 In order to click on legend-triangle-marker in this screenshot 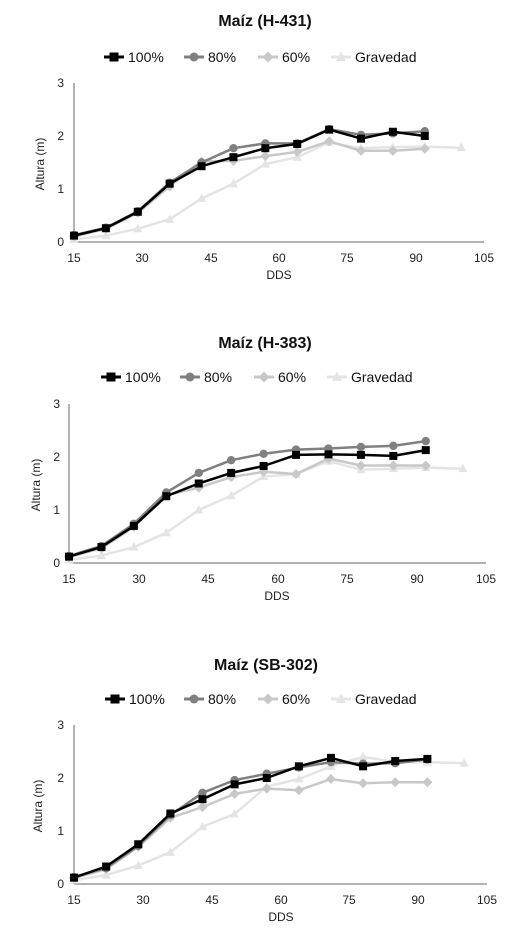, I will do `click(337, 376)`.